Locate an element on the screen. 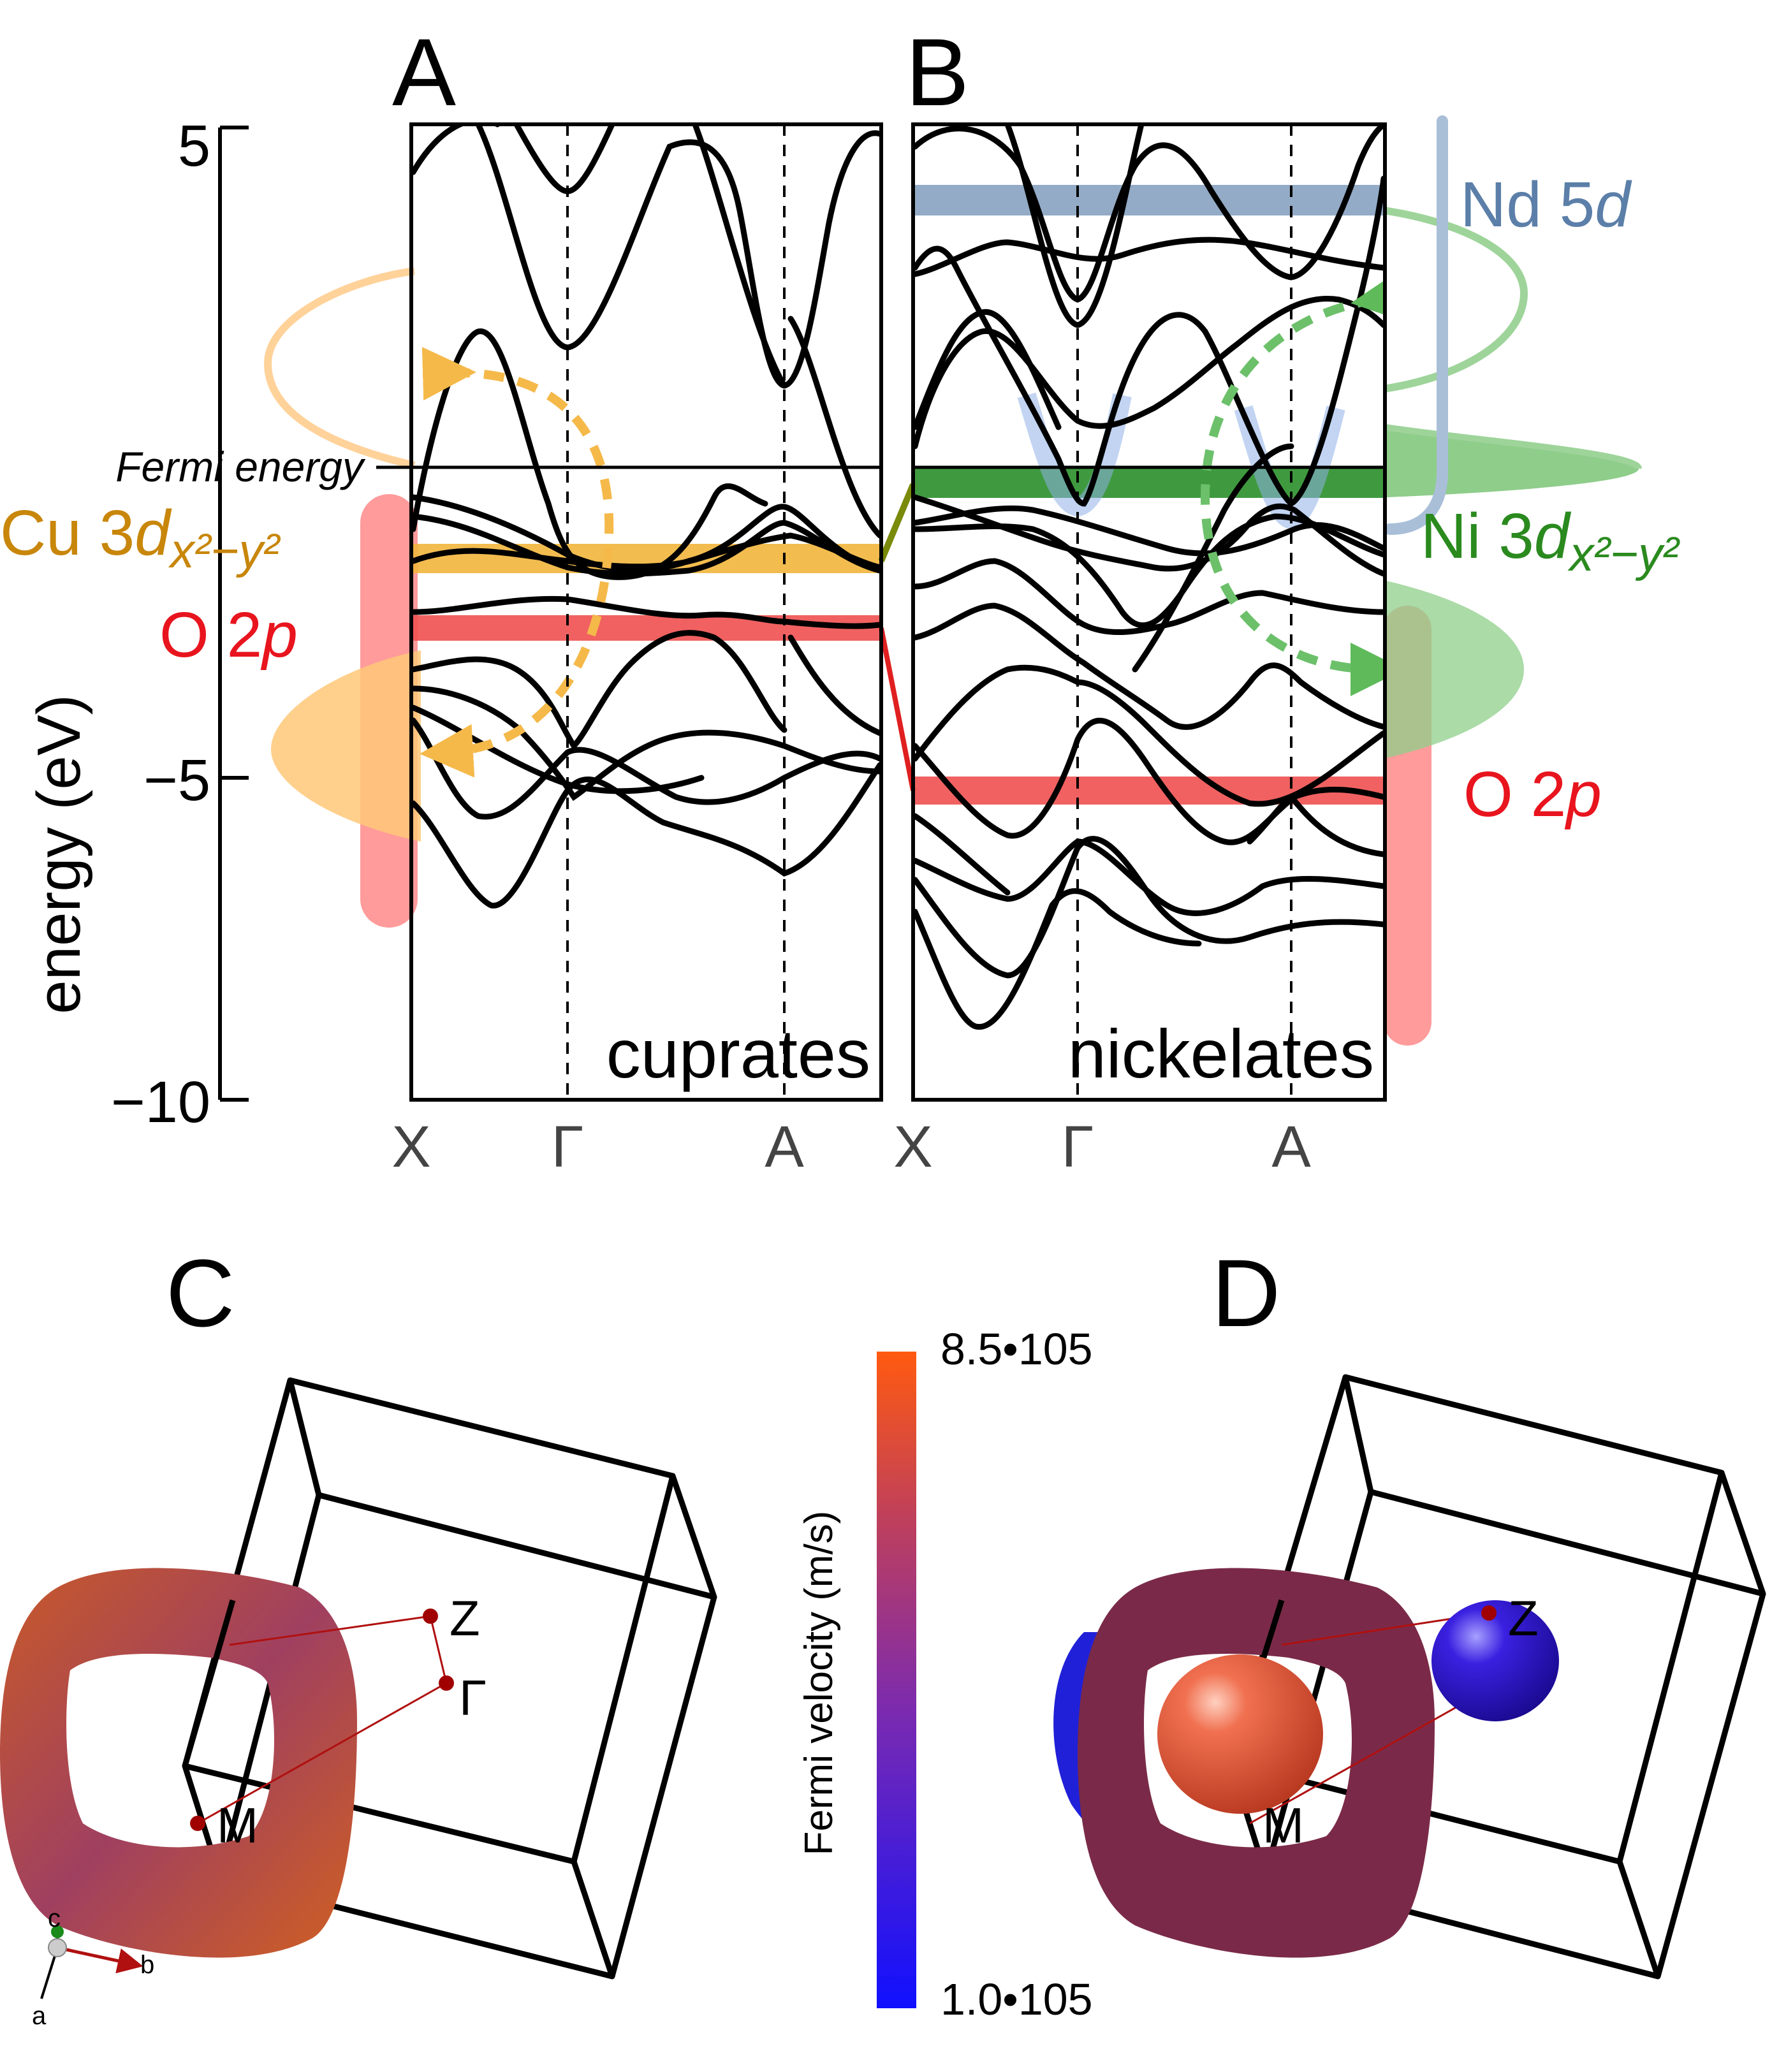  kpath-label-a-x: X is located at coordinates (411, 1146).